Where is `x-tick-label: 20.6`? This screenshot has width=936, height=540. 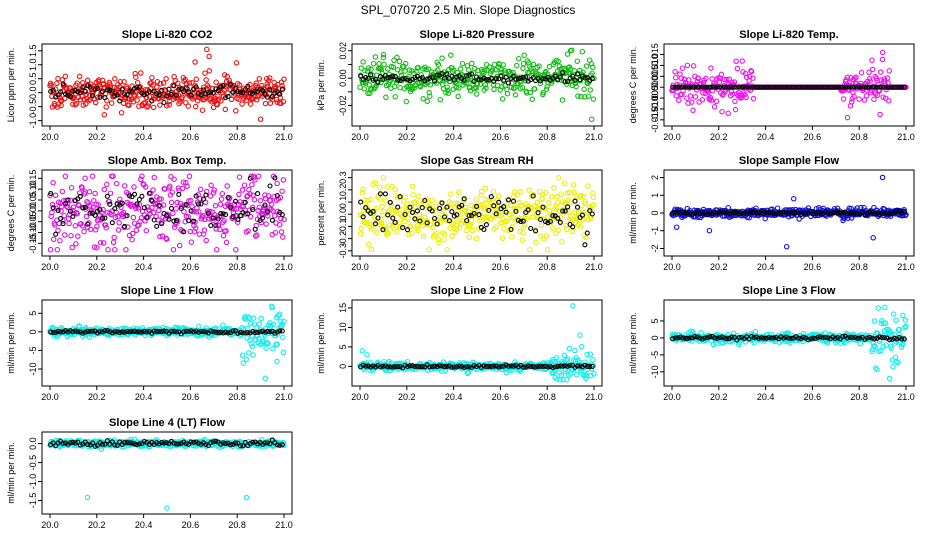
x-tick-label: 20.6 is located at coordinates (813, 267).